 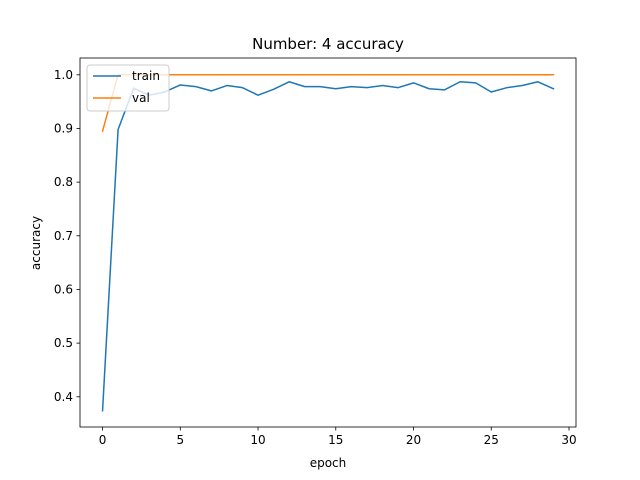 I want to click on x-axis-label: epoch, so click(x=328, y=463).